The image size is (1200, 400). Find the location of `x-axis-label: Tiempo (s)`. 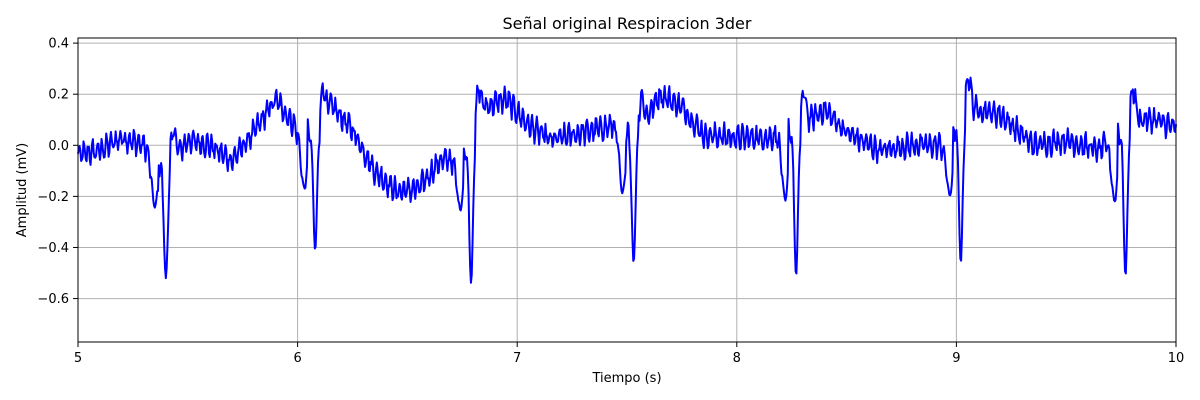

x-axis-label: Tiempo (s) is located at coordinates (626, 378).